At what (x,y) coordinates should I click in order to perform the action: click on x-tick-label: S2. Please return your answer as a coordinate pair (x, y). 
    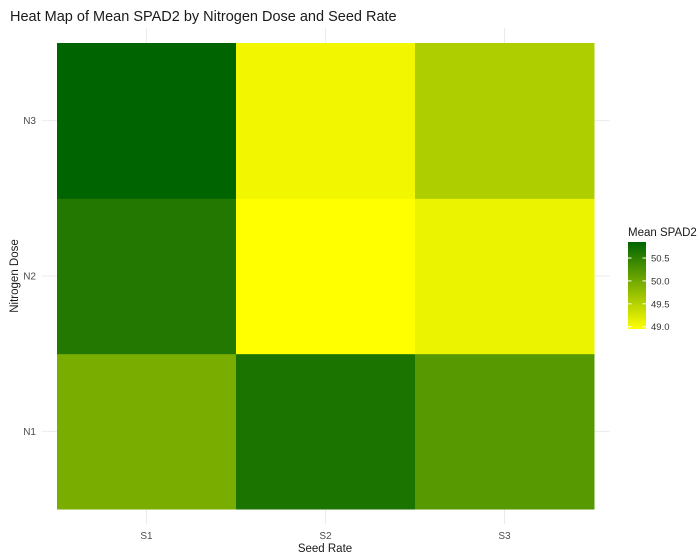
    Looking at the image, I should click on (325, 536).